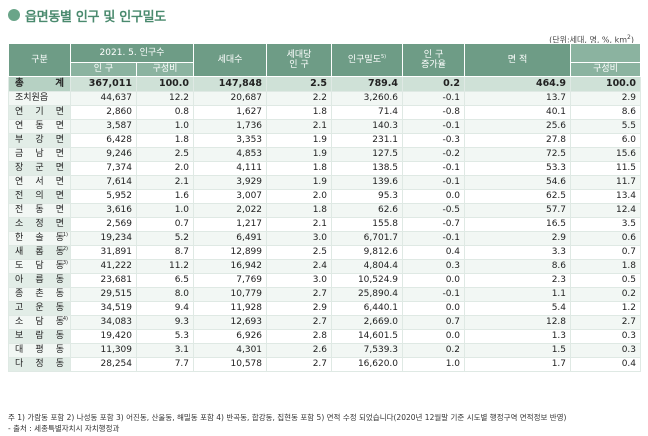  Describe the element at coordinates (629, 37) in the screenshot. I see `unit-superscript: 2` at that location.